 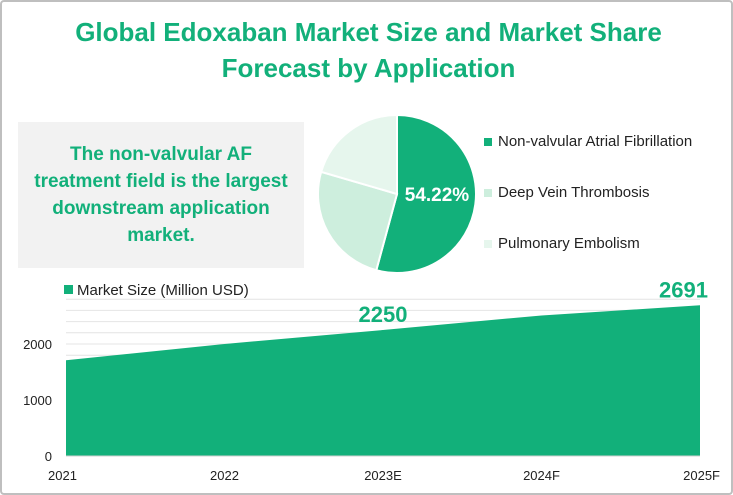 I want to click on area-data-label: 2250, so click(x=383, y=314).